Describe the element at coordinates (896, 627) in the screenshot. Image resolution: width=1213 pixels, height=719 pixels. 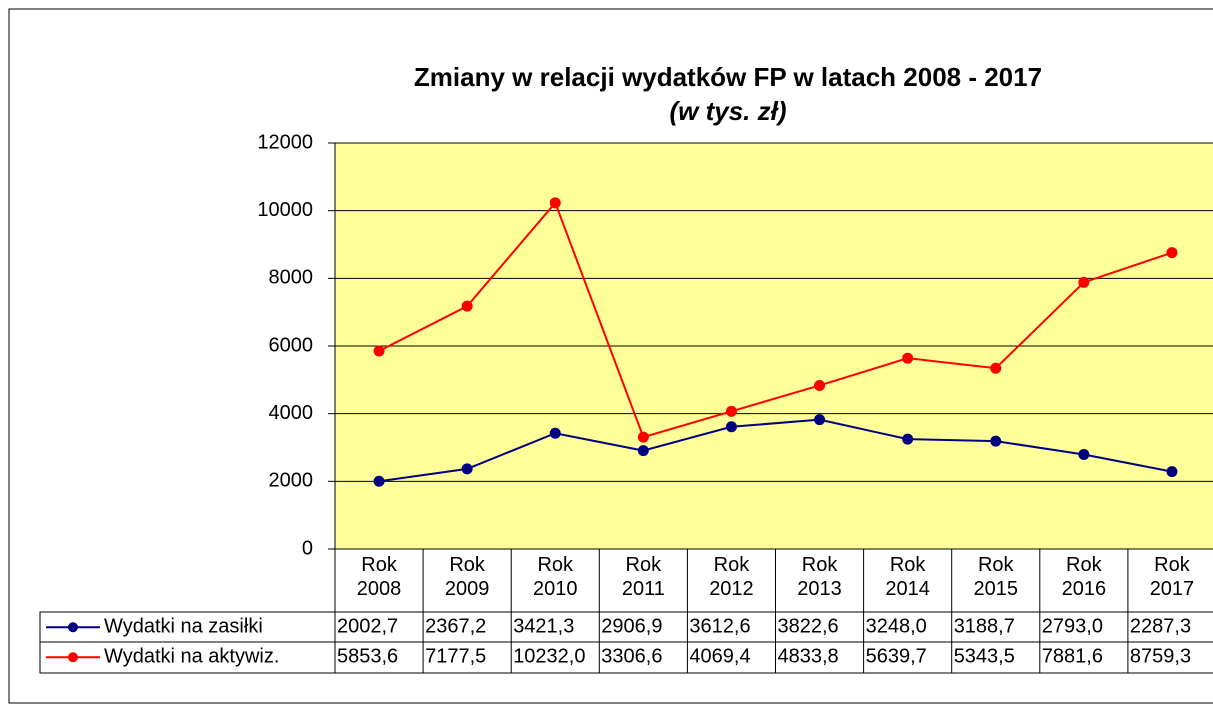
I see `table-value: 3248,0` at that location.